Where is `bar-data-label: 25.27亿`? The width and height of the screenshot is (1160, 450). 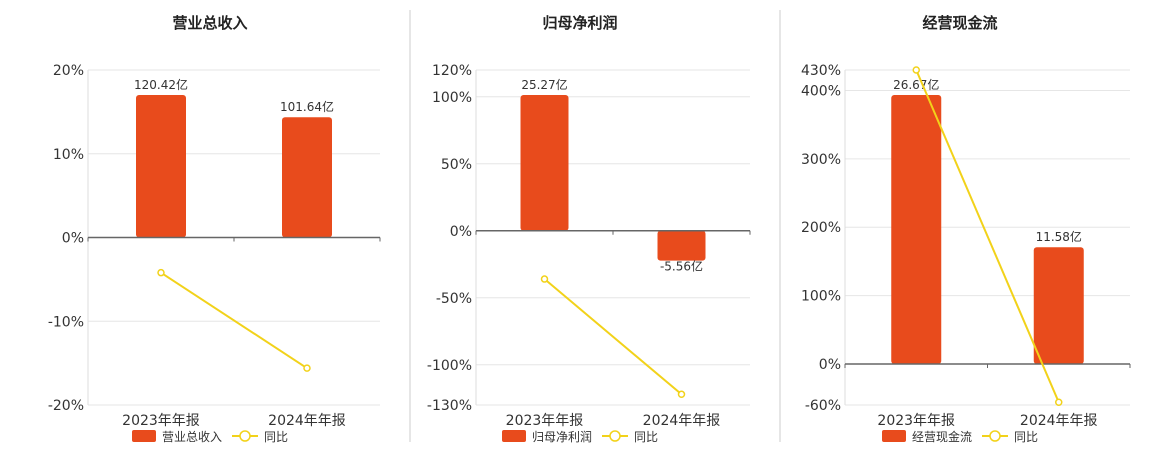
bar-data-label: 25.27亿 is located at coordinates (544, 84).